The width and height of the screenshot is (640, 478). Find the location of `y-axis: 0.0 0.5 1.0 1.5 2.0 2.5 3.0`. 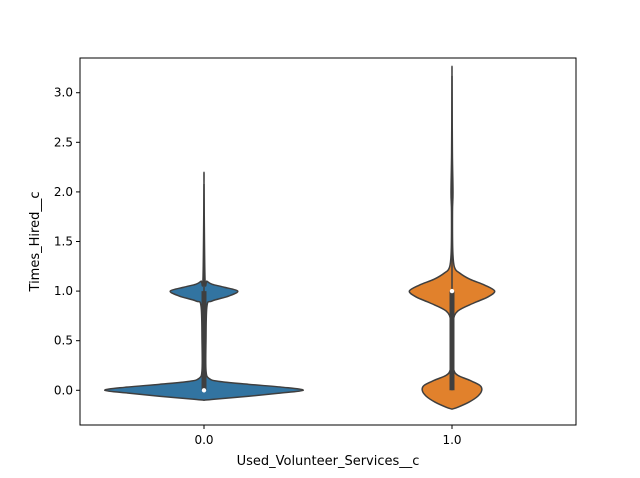

y-axis: 0.0 0.5 1.0 1.5 2.0 2.5 3.0 is located at coordinates (67, 241).